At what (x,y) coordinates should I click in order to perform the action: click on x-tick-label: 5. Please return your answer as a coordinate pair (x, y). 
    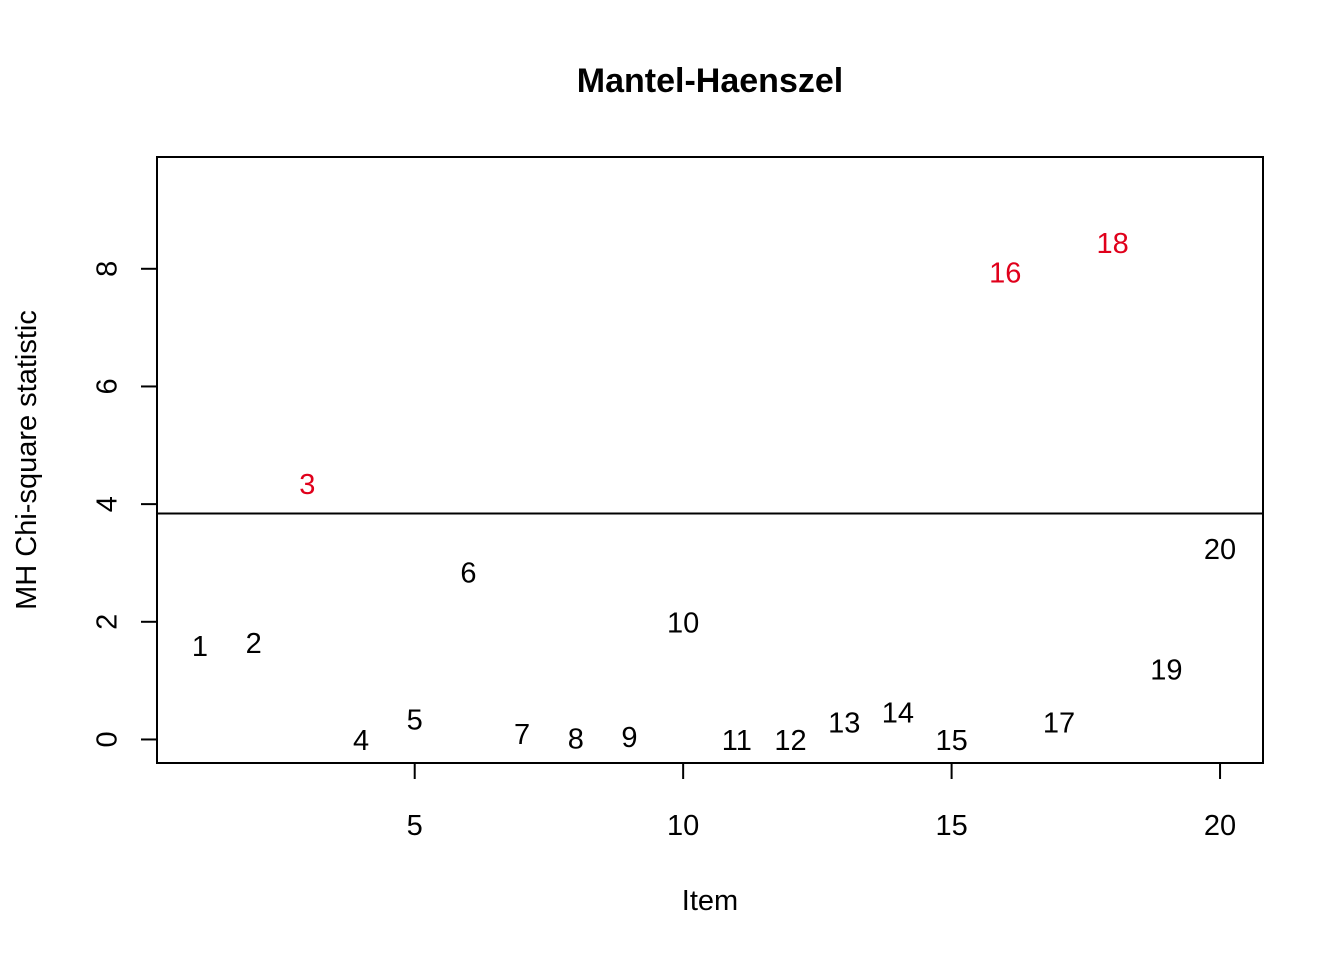
    Looking at the image, I should click on (415, 826).